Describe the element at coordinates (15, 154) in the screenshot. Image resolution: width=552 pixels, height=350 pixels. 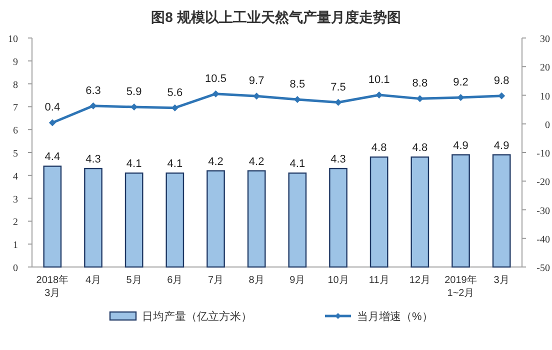
I see `y-tick-label: 5` at that location.